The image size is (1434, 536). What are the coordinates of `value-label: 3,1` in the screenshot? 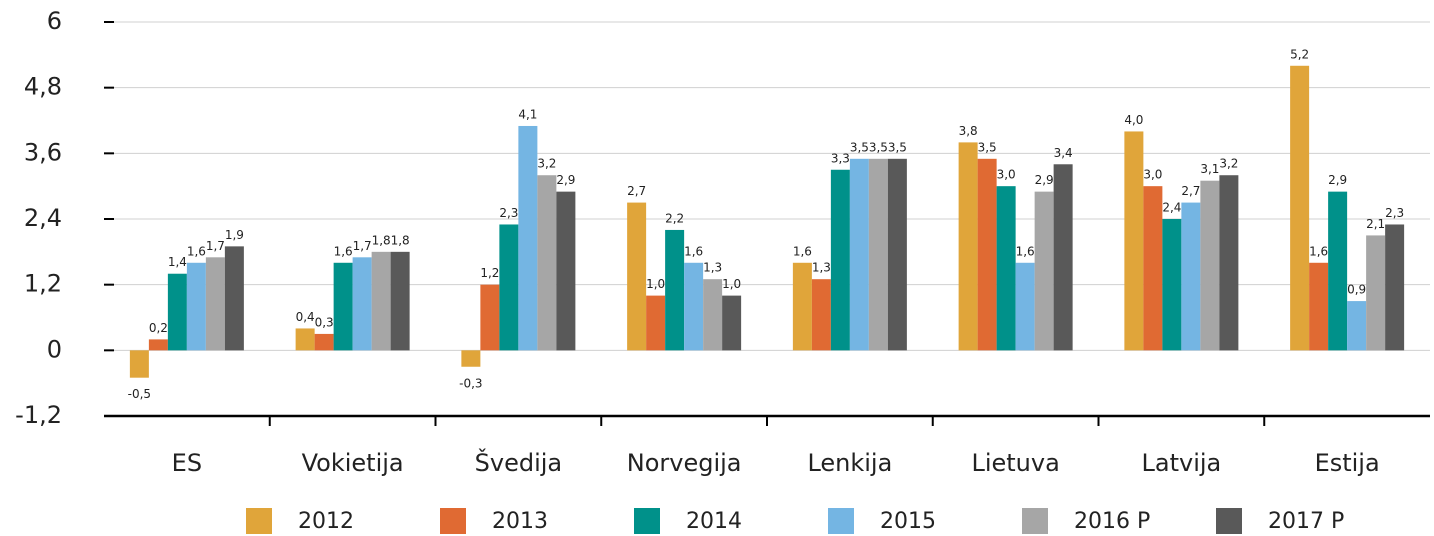 It's located at (1209, 169).